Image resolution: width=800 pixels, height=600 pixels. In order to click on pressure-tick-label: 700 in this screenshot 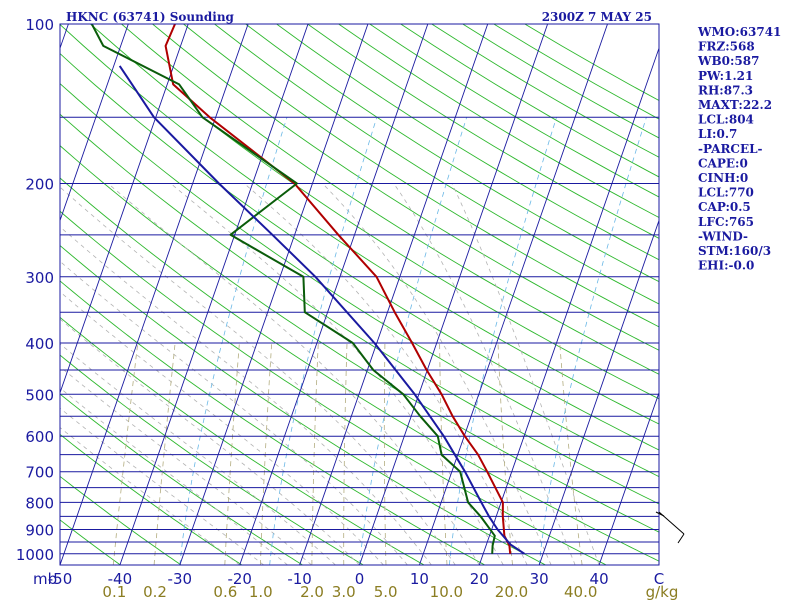, I will do `click(39, 473)`.